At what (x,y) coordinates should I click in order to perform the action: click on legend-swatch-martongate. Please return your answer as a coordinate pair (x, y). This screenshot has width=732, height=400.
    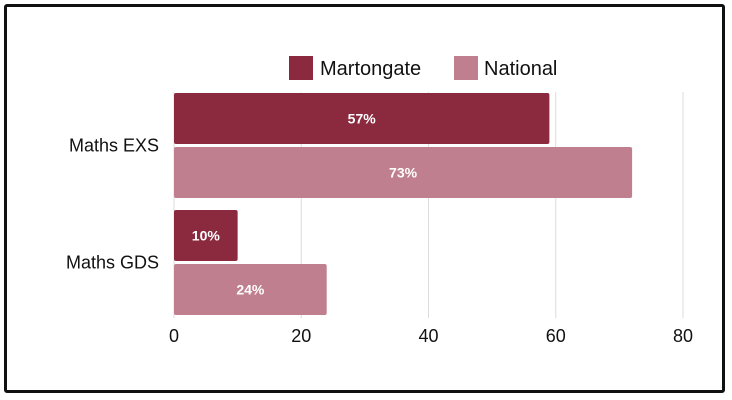
    Looking at the image, I should click on (301, 68).